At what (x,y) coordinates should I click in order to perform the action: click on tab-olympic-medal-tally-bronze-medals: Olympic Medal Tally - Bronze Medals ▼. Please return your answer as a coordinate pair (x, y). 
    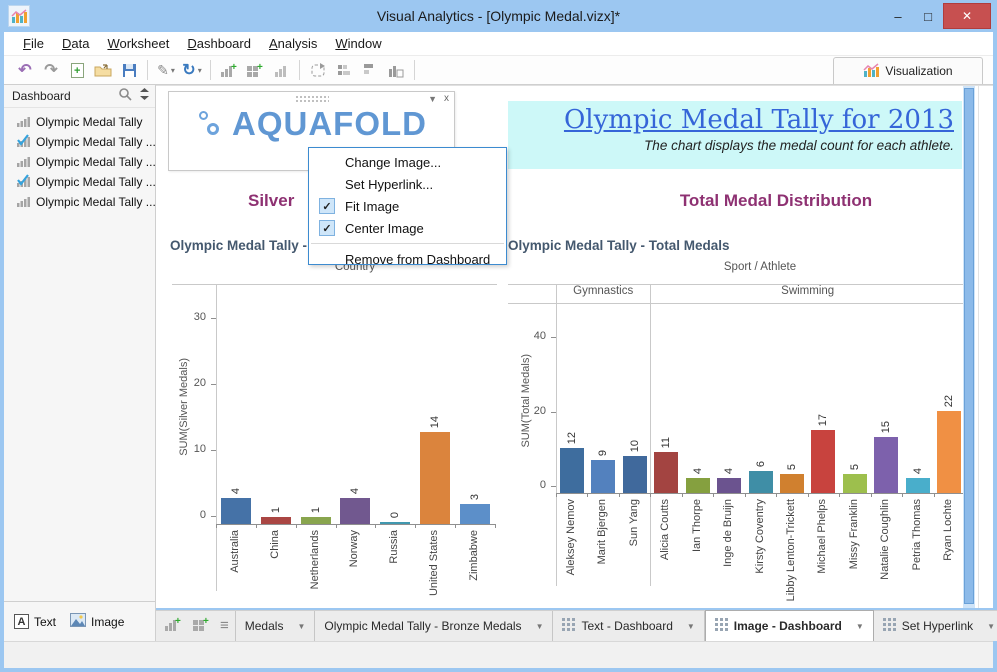
    Looking at the image, I should click on (434, 626).